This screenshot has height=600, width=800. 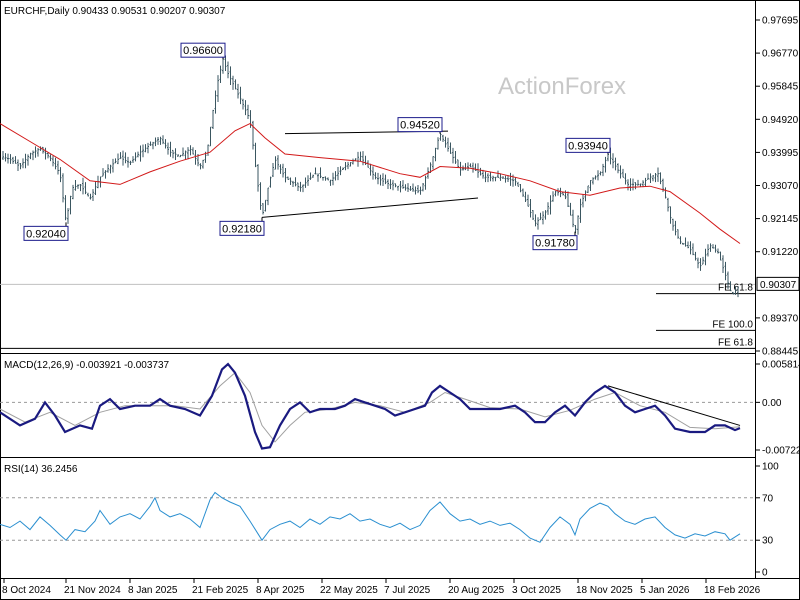 I want to click on current-price-label: 0.90307, so click(x=778, y=285).